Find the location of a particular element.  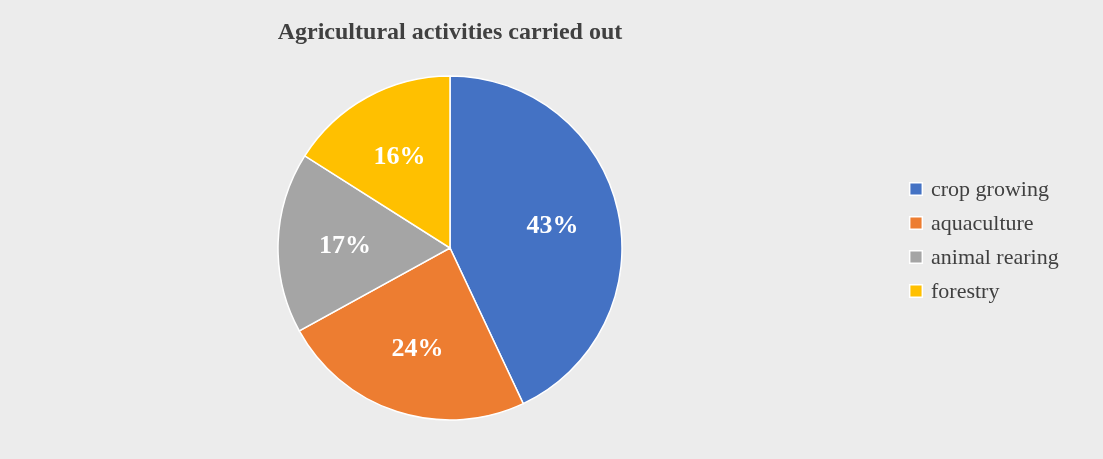

chart-title: Agricultural activities carried out is located at coordinates (450, 31).